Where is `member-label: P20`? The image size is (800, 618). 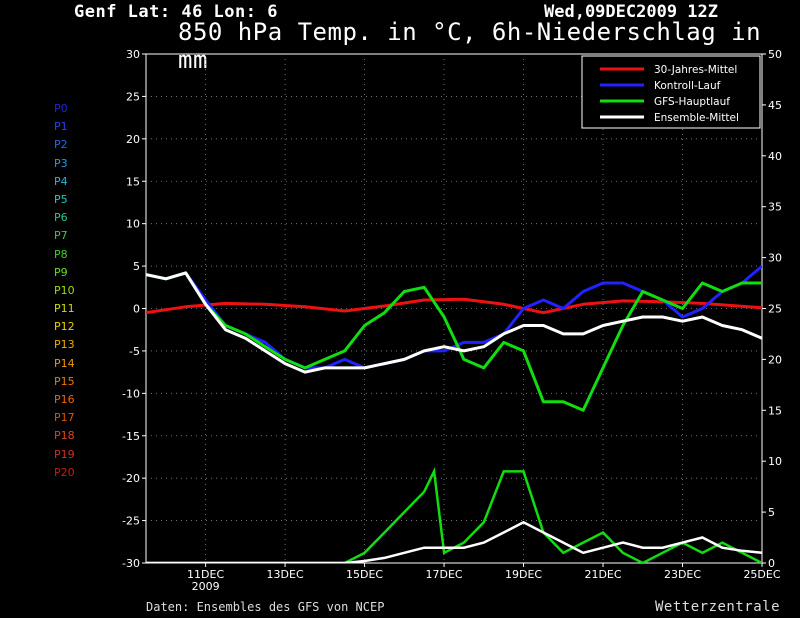
member-label: P20 is located at coordinates (64, 472).